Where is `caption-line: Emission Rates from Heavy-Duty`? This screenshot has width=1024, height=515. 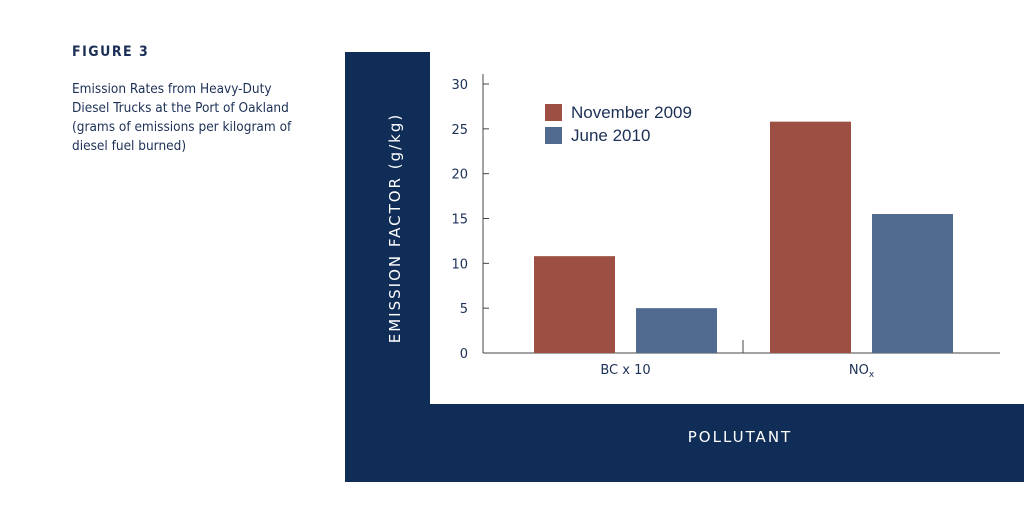 caption-line: Emission Rates from Heavy-Duty is located at coordinates (172, 89).